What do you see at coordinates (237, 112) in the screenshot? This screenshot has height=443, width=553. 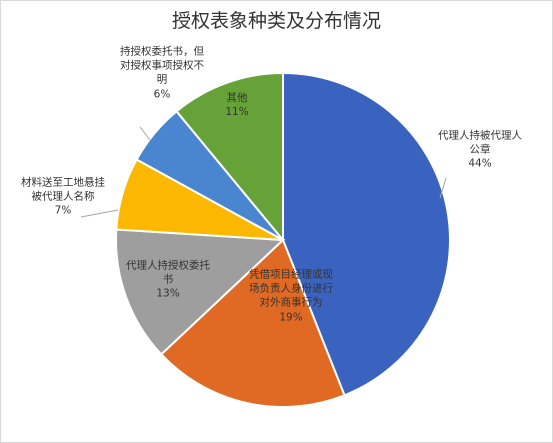 I see `slice-percent: 11%` at bounding box center [237, 112].